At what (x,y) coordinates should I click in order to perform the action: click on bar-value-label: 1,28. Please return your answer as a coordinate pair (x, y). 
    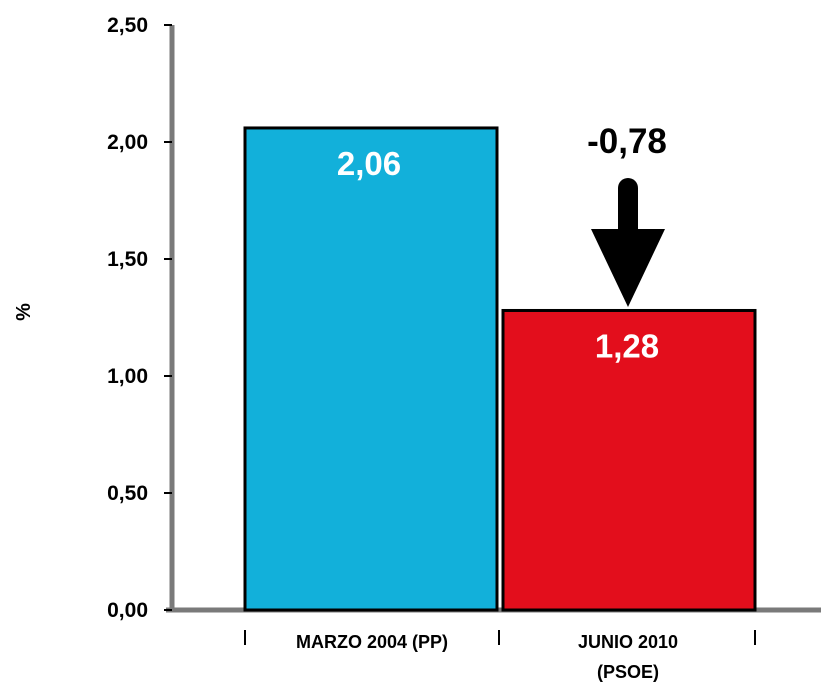
    Looking at the image, I should click on (627, 345).